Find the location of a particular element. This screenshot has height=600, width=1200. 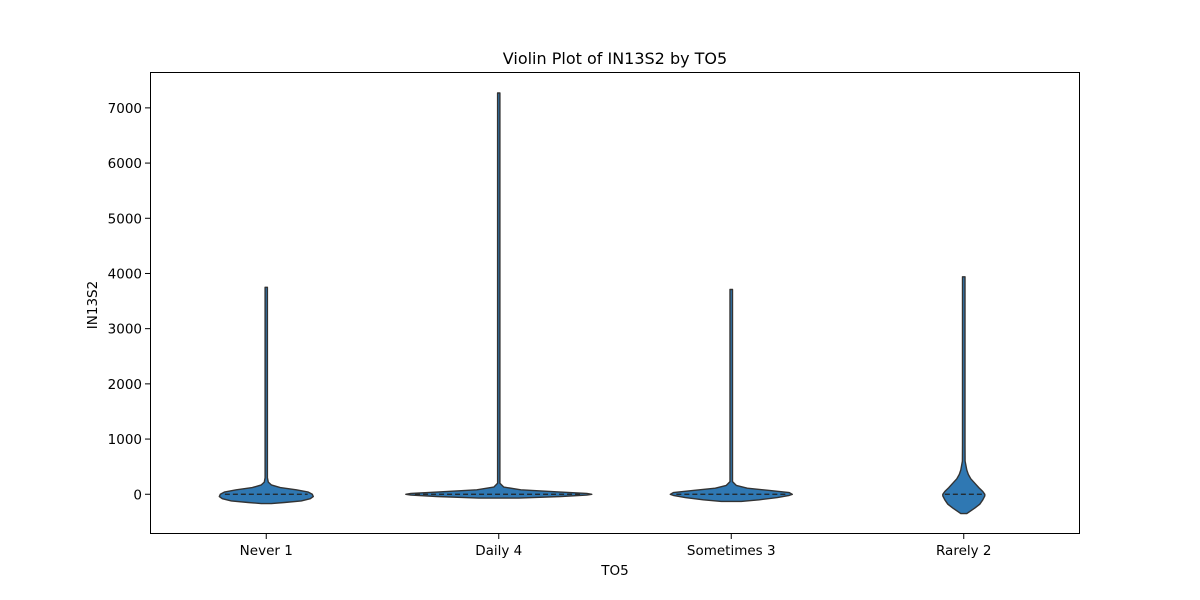

y-tick-label: 2000 is located at coordinates (125, 385).